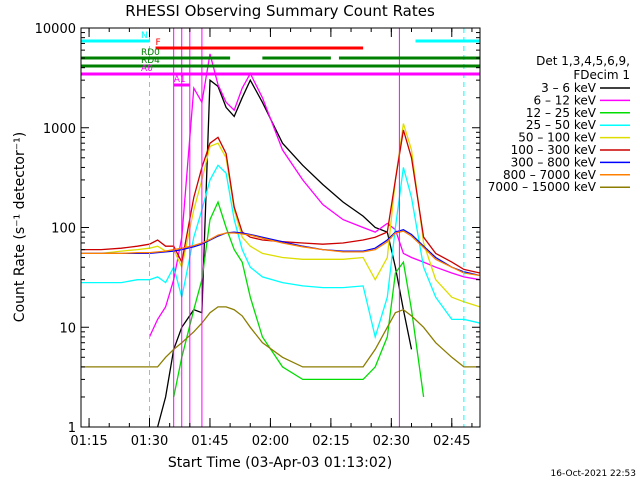 The image size is (640, 480). What do you see at coordinates (542, 187) in the screenshot?
I see `legend-label: 7000 – 15000 keV` at bounding box center [542, 187].